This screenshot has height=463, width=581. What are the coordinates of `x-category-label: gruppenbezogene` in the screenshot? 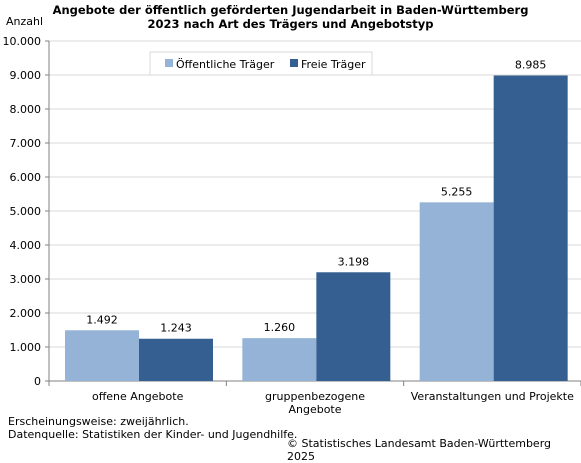 It's located at (315, 396).